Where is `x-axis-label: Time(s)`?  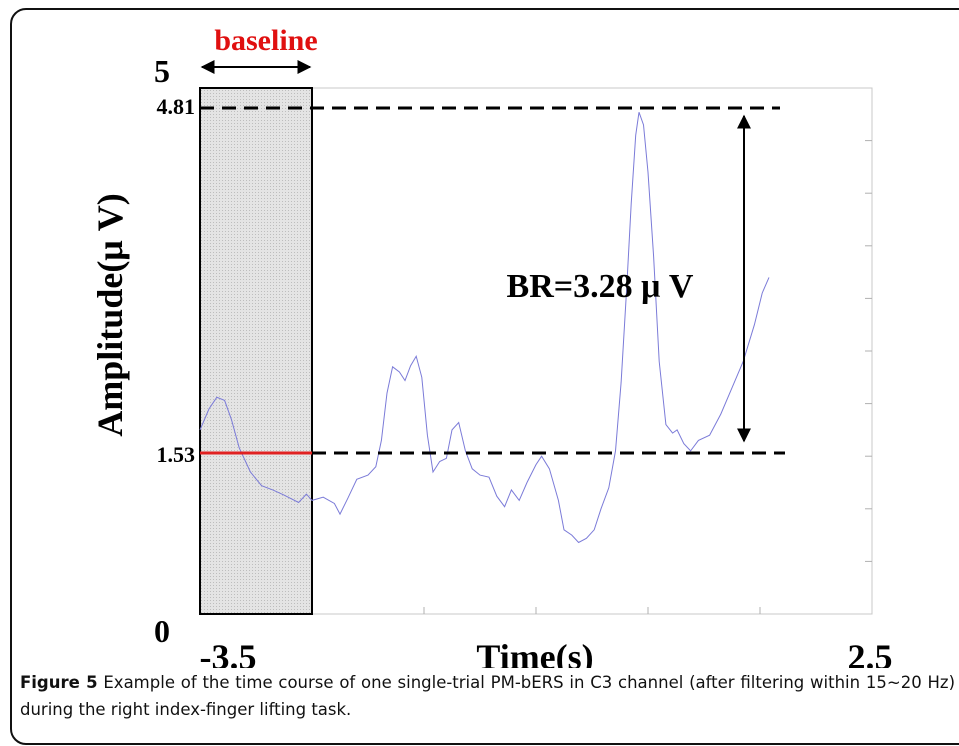
x-axis-label: Time(s) is located at coordinates (534, 652).